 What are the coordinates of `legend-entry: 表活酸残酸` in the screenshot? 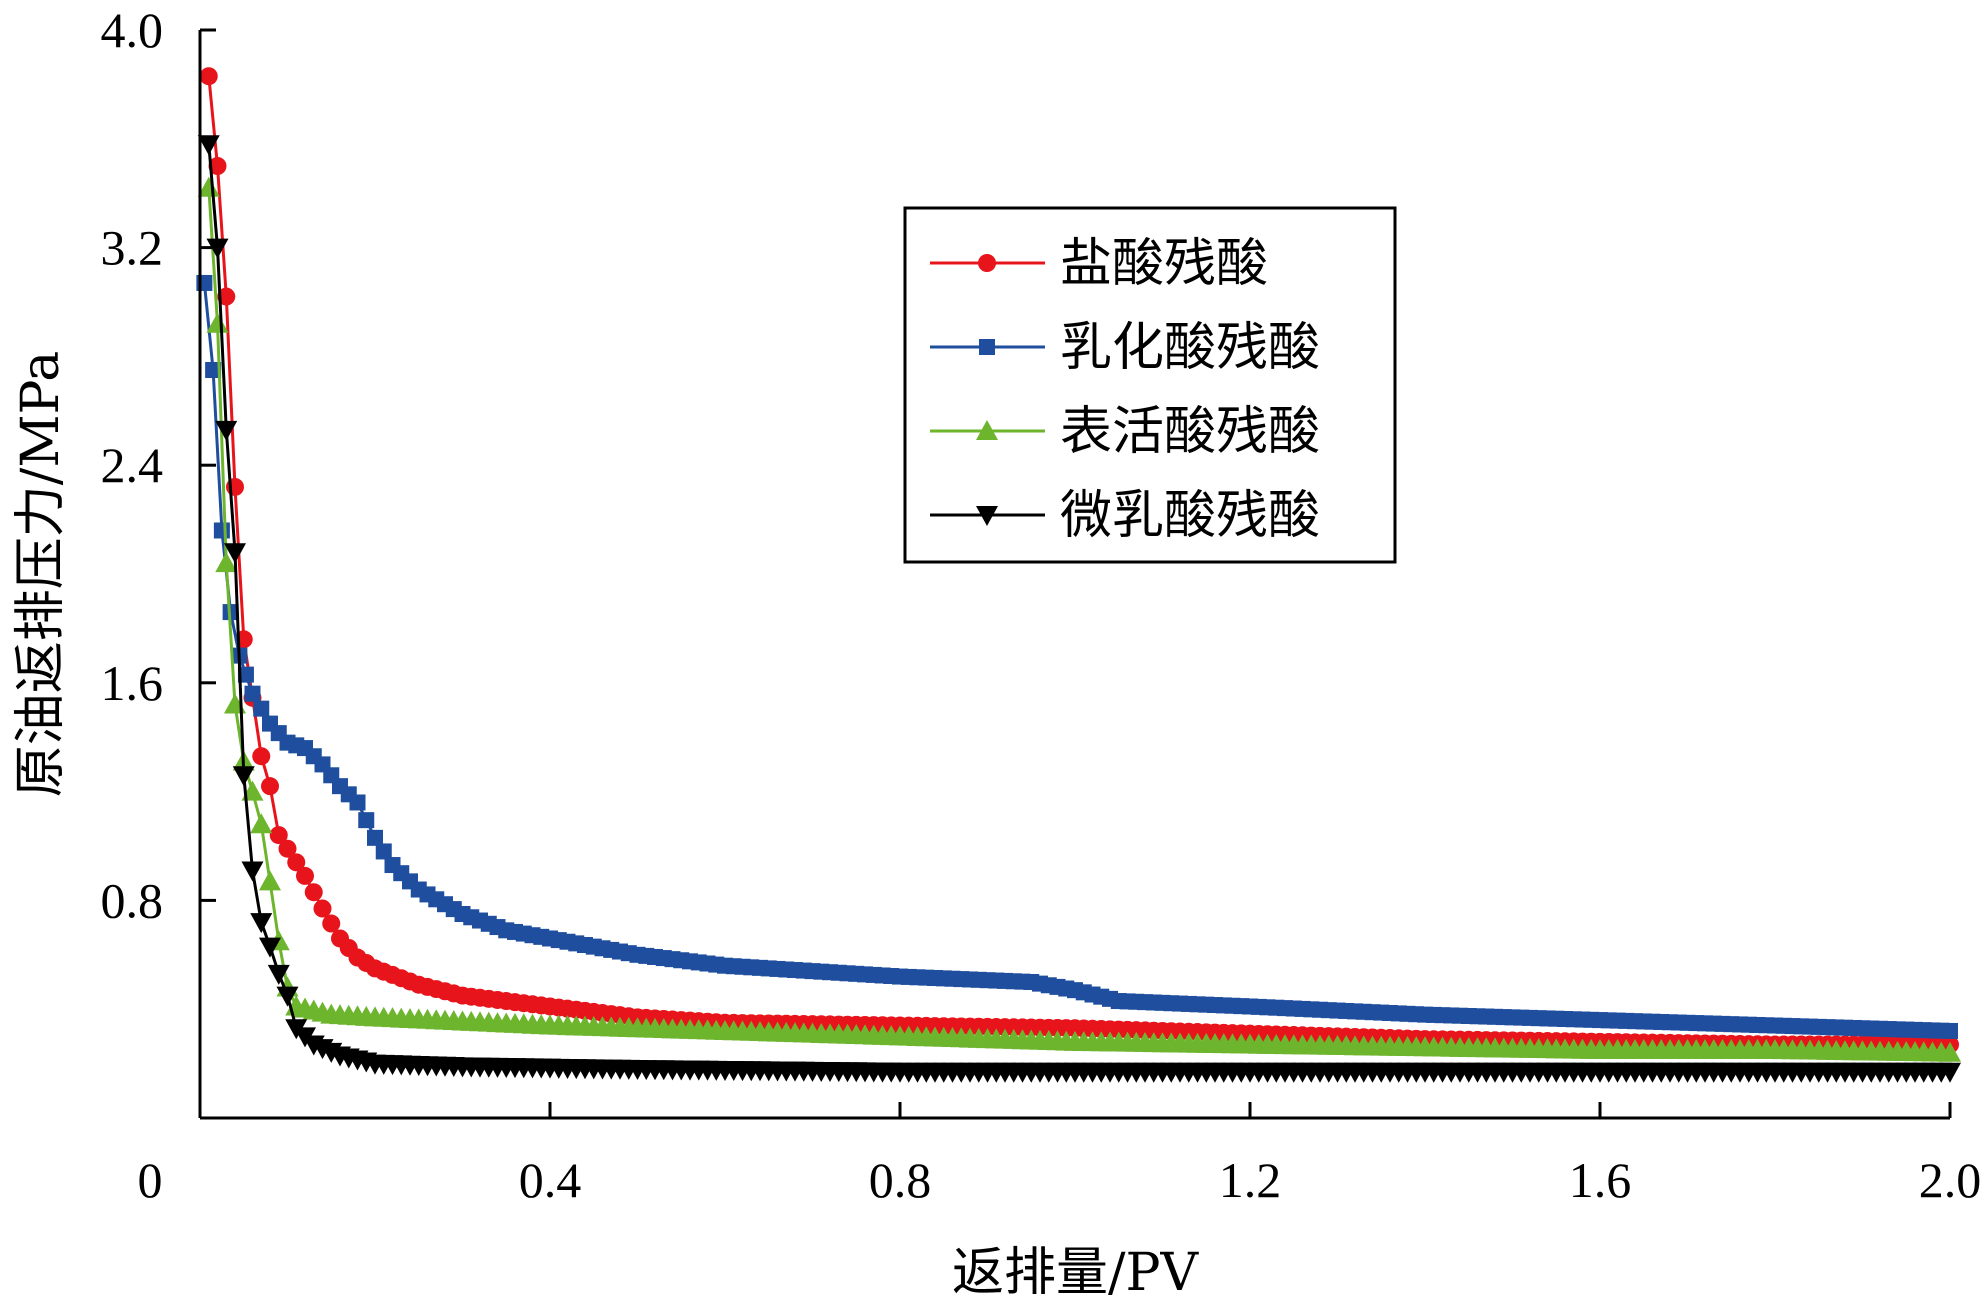 It's located at (1125, 432).